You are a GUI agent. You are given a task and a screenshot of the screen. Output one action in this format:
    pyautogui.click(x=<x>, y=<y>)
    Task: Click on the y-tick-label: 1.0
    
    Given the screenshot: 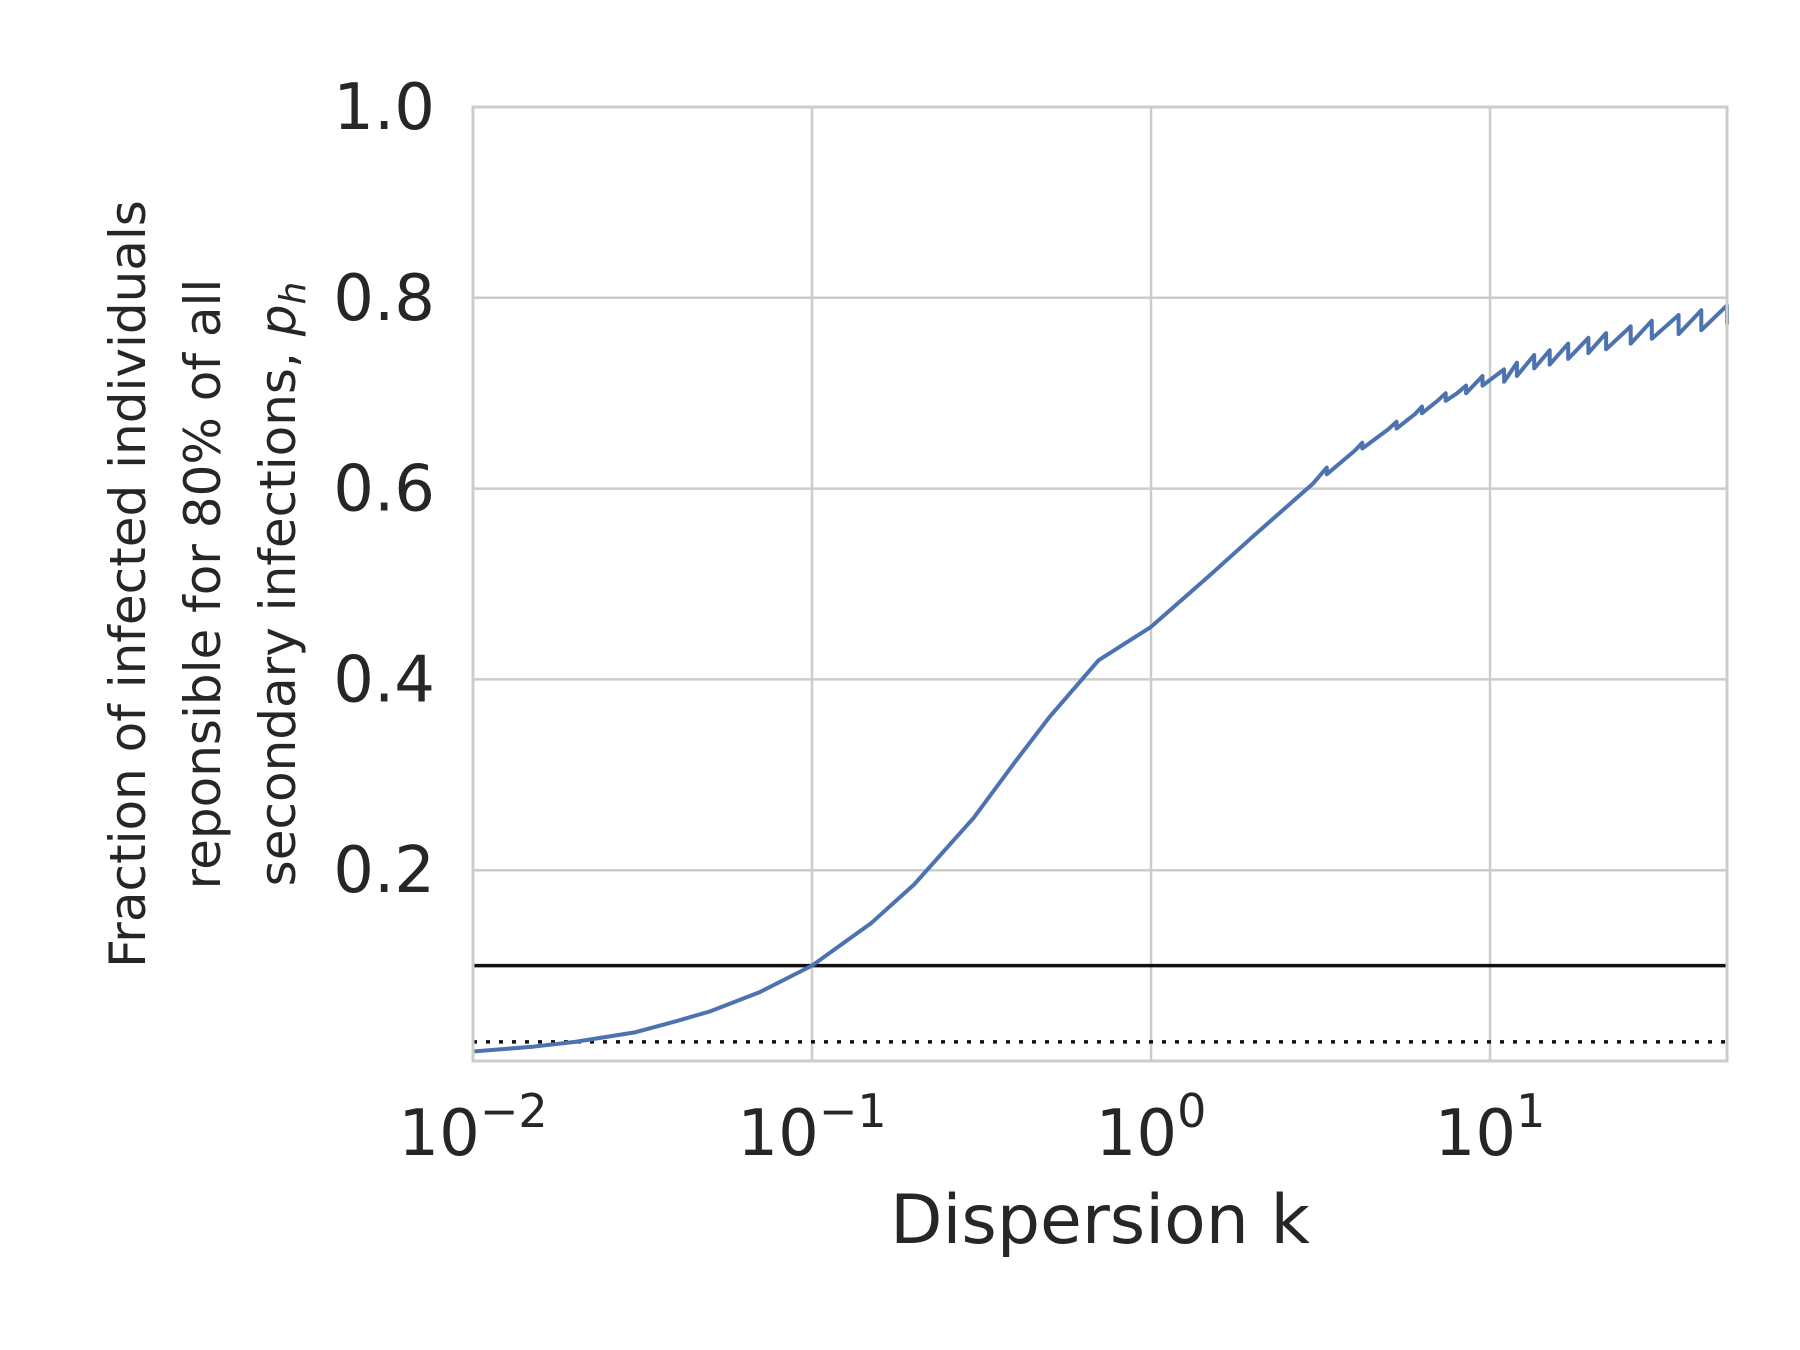 What is the action you would take?
    pyautogui.click(x=384, y=108)
    